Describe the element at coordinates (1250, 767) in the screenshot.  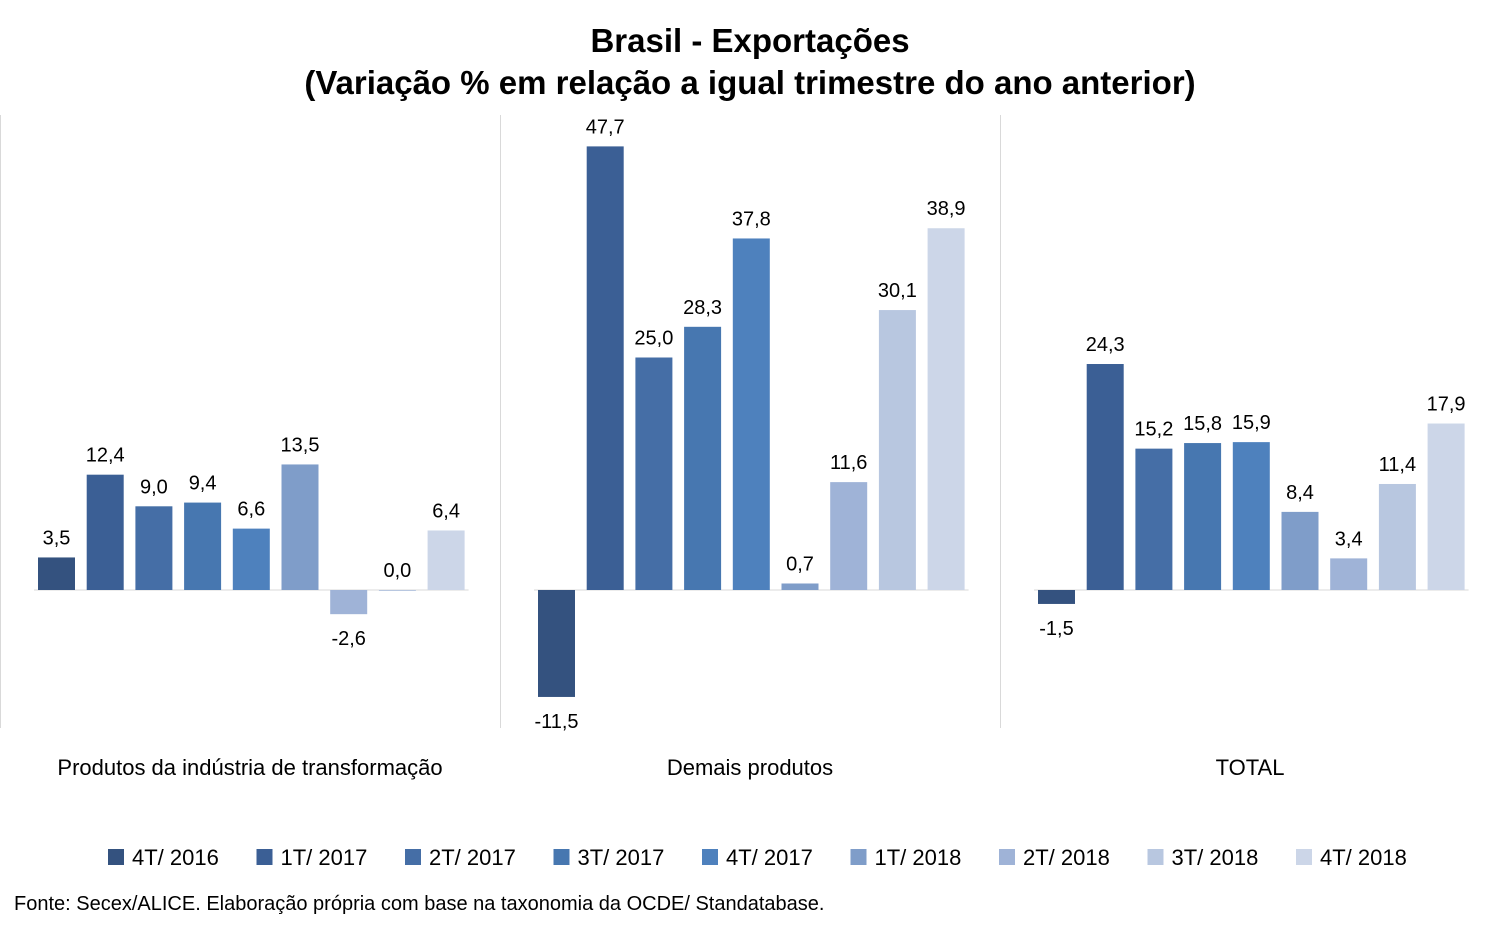
I see `category-label: TOTAL` at that location.